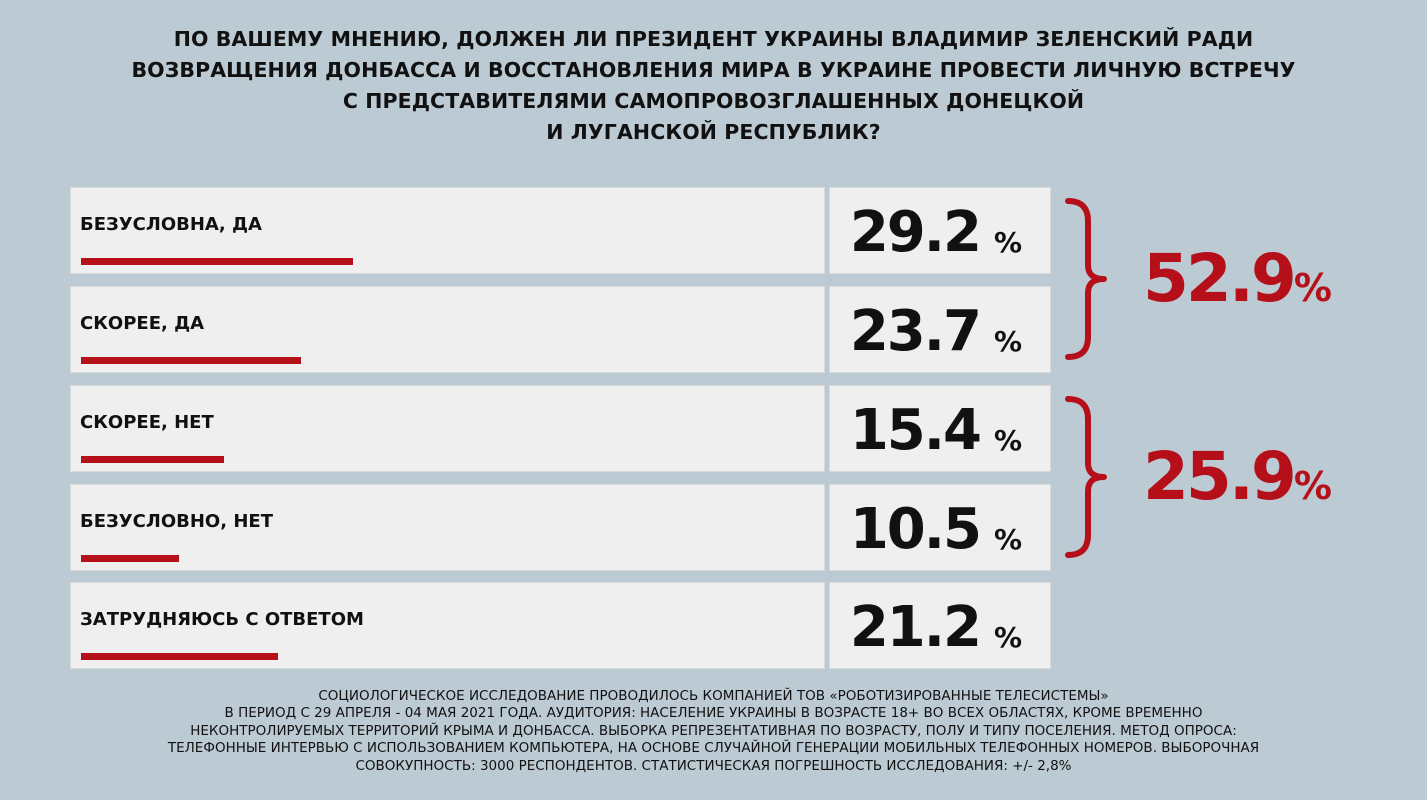 The image size is (1427, 800). What do you see at coordinates (147, 422) in the screenshot?
I see `category-label: СКОРЕЕ, НЕТ` at bounding box center [147, 422].